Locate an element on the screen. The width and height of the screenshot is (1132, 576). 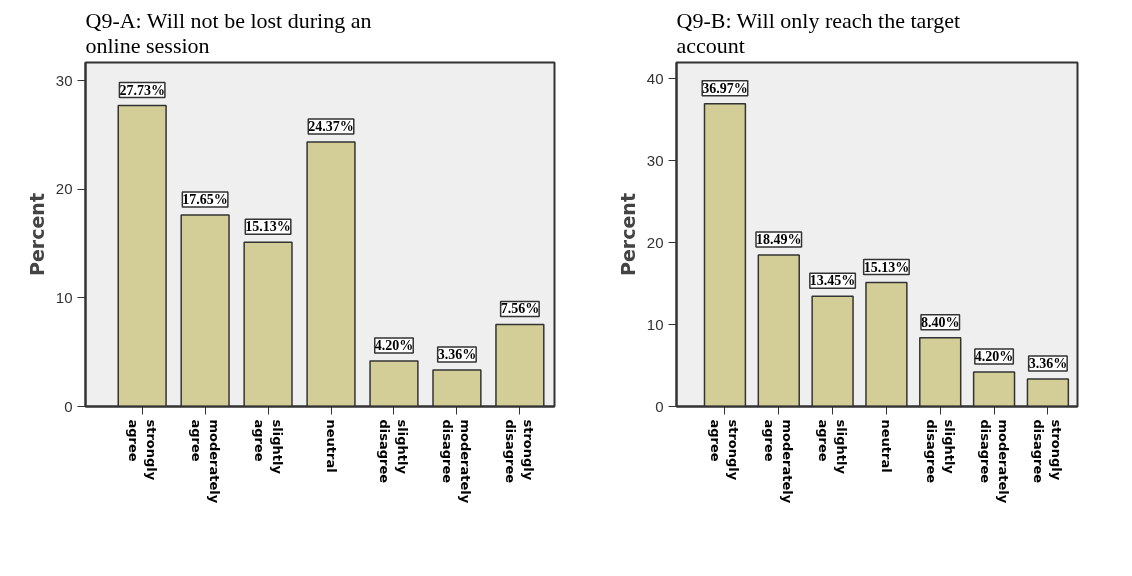
data-label: 7.56% is located at coordinates (520, 309).